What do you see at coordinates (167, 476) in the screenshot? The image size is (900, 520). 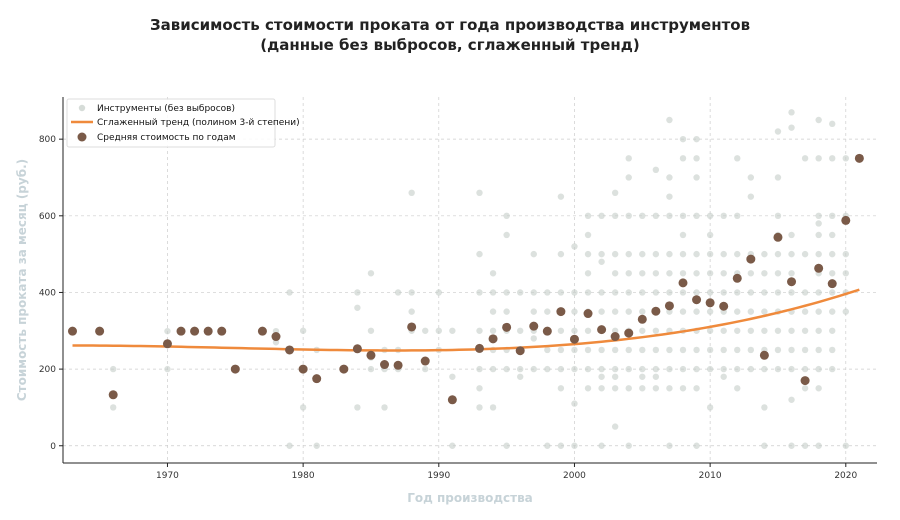 I see `x-tick-label: 1970` at bounding box center [167, 476].